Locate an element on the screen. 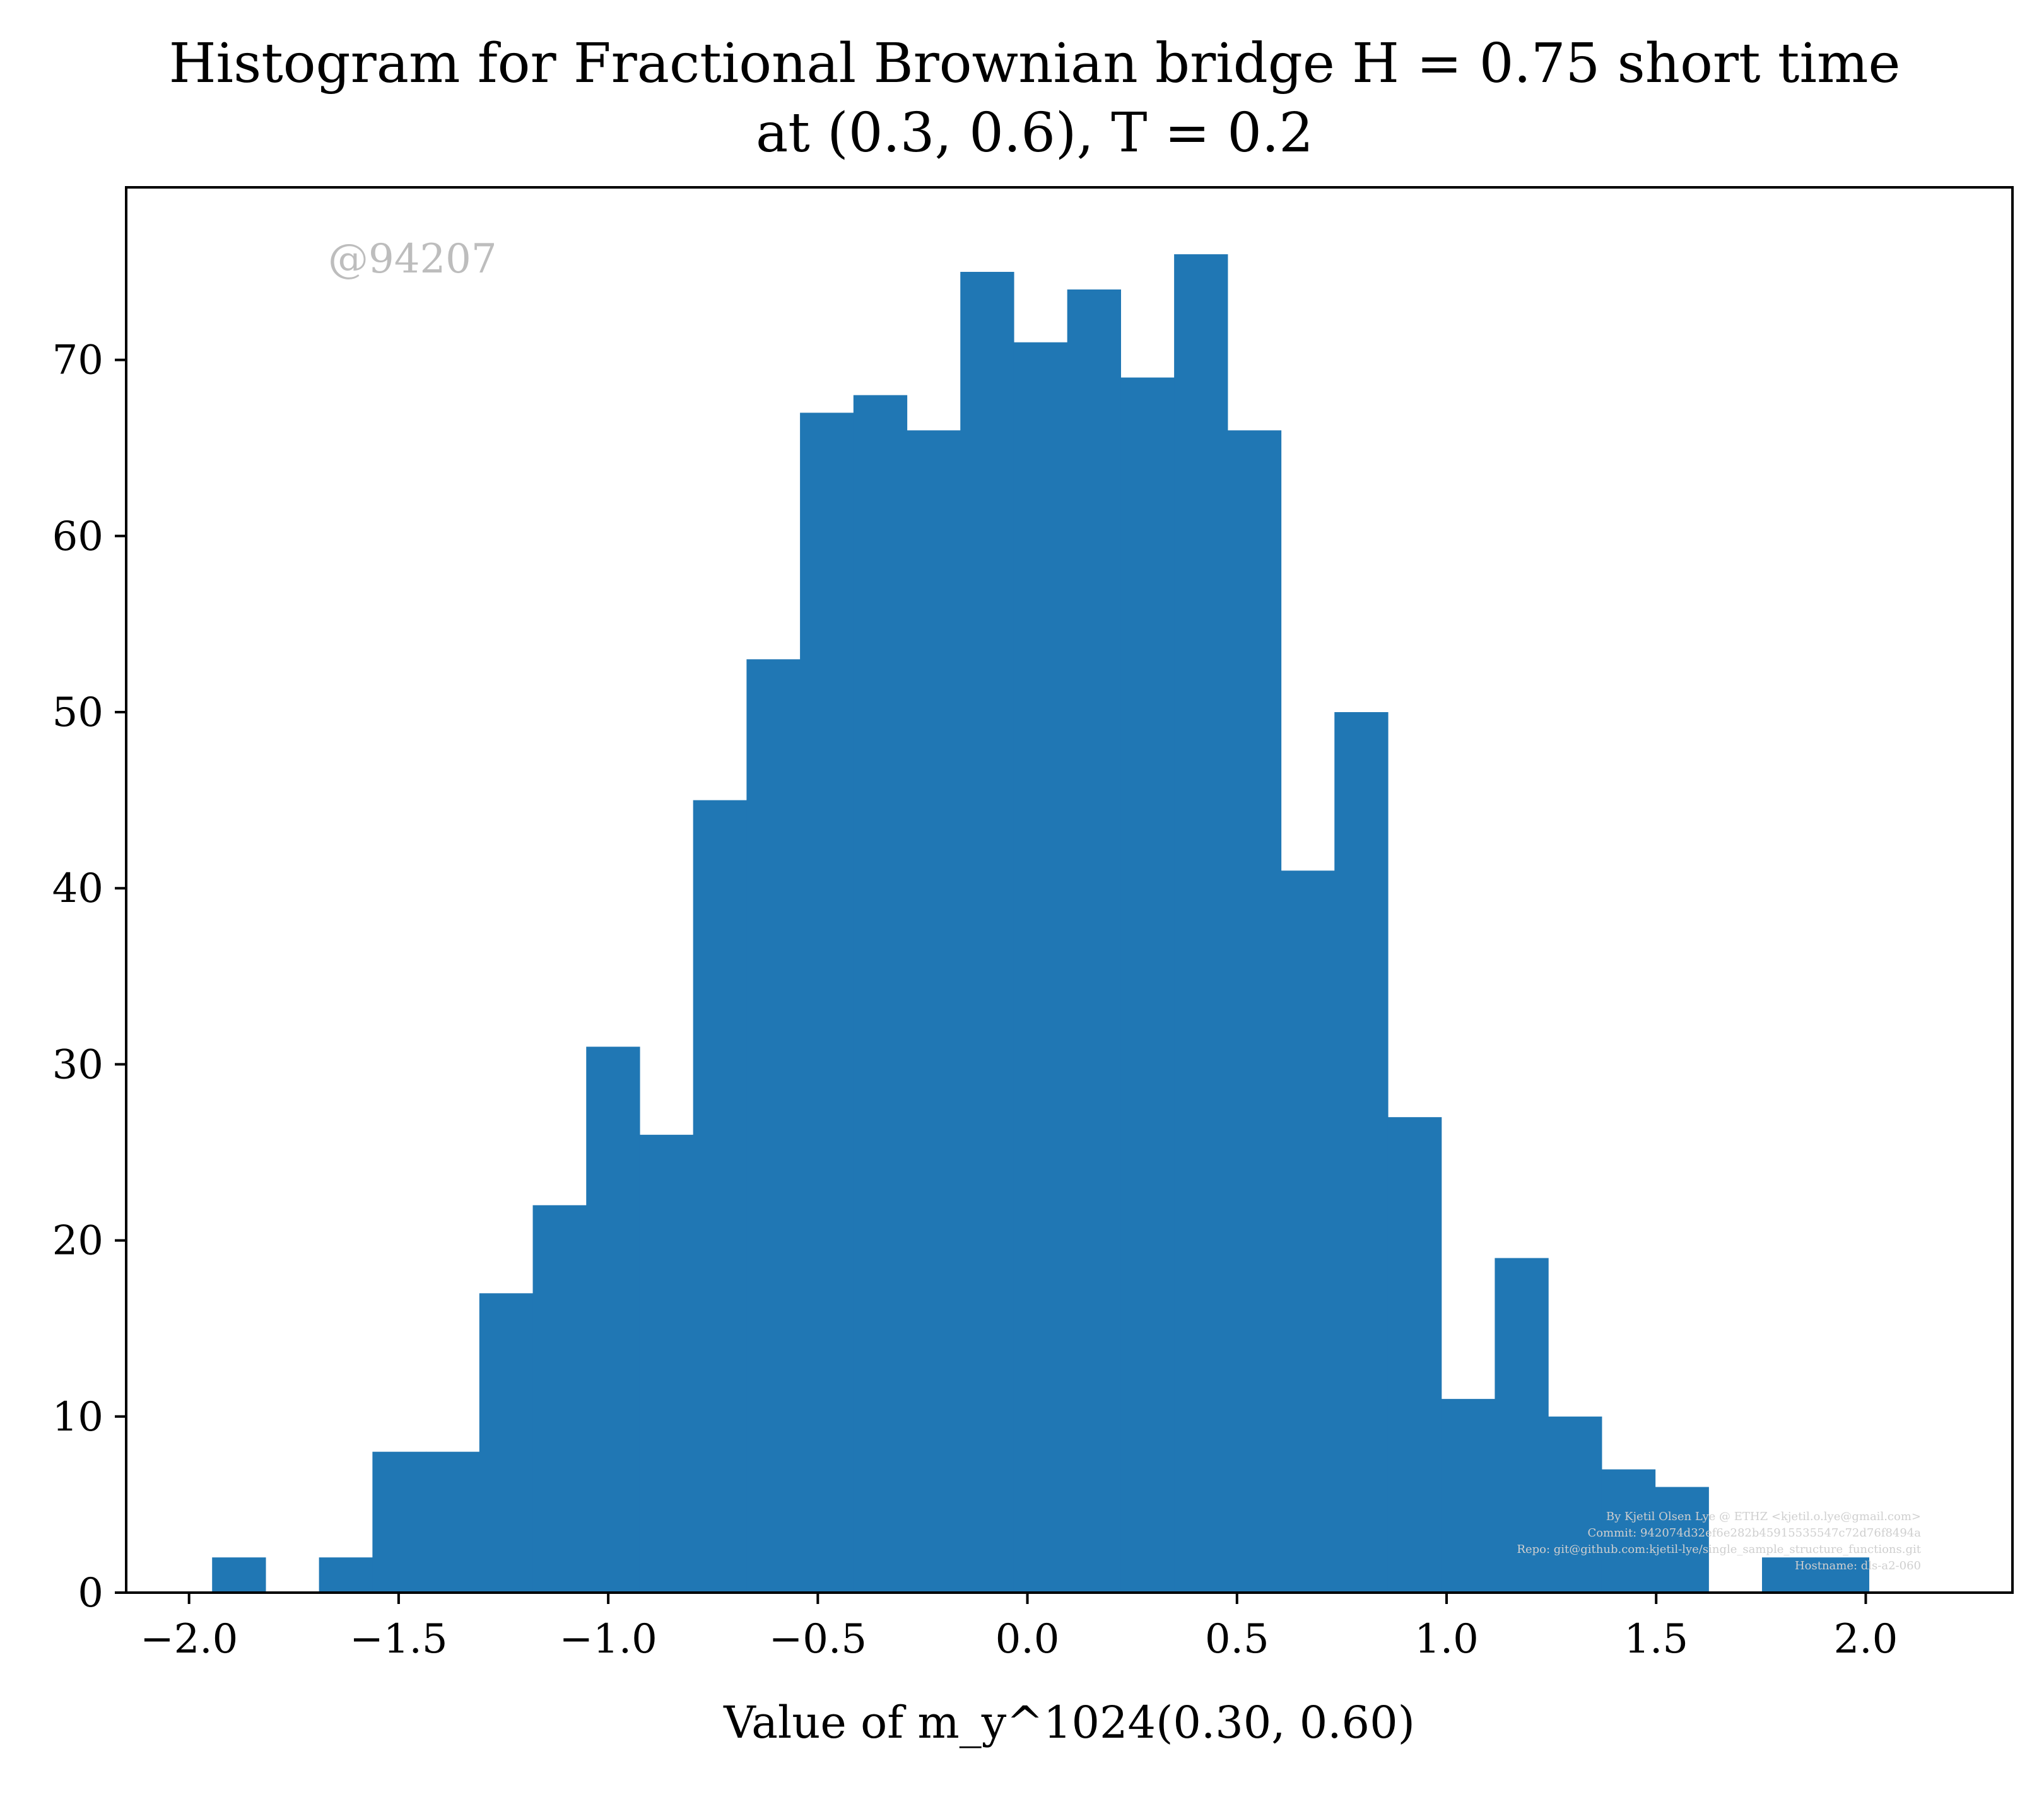  x-tick-label: 1.5 is located at coordinates (1656, 1639).